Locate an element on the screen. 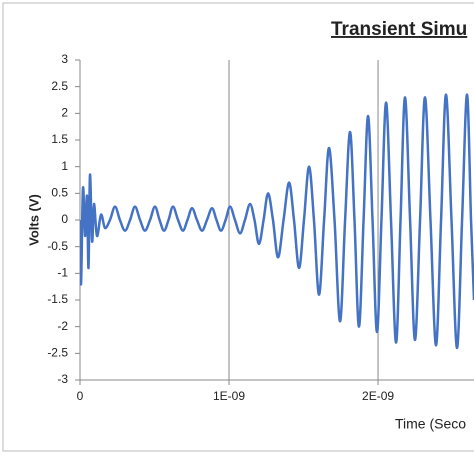 The height and width of the screenshot is (457, 474). y-tick-label: 0.5 is located at coordinates (59, 193).